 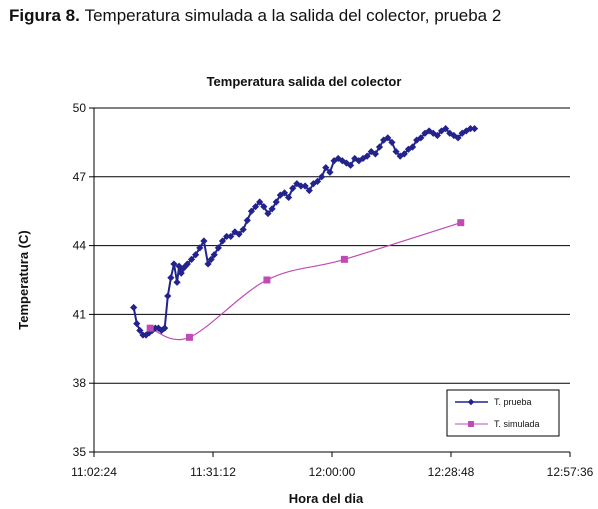 I want to click on x-tick-label-2: 12:00:00, so click(x=332, y=472).